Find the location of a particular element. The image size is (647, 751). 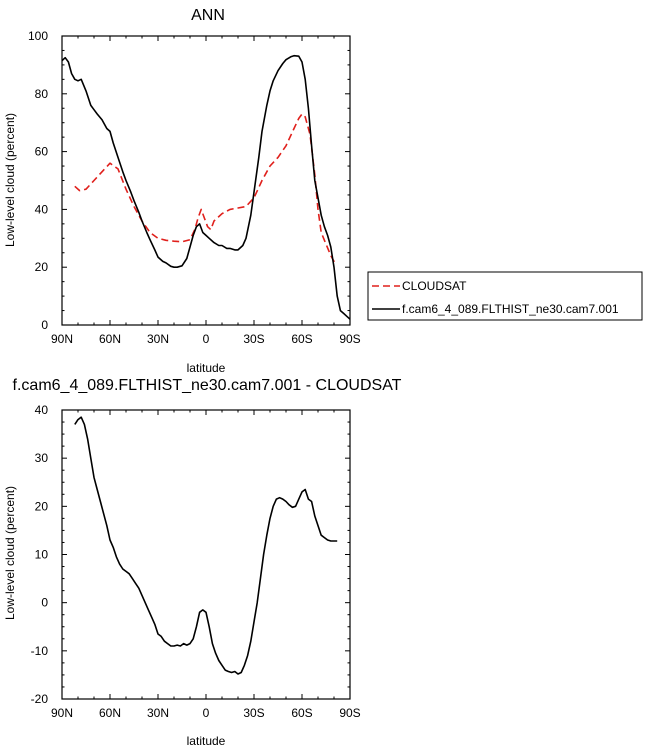

bottom-y-tick-label: 30 is located at coordinates (42, 458).